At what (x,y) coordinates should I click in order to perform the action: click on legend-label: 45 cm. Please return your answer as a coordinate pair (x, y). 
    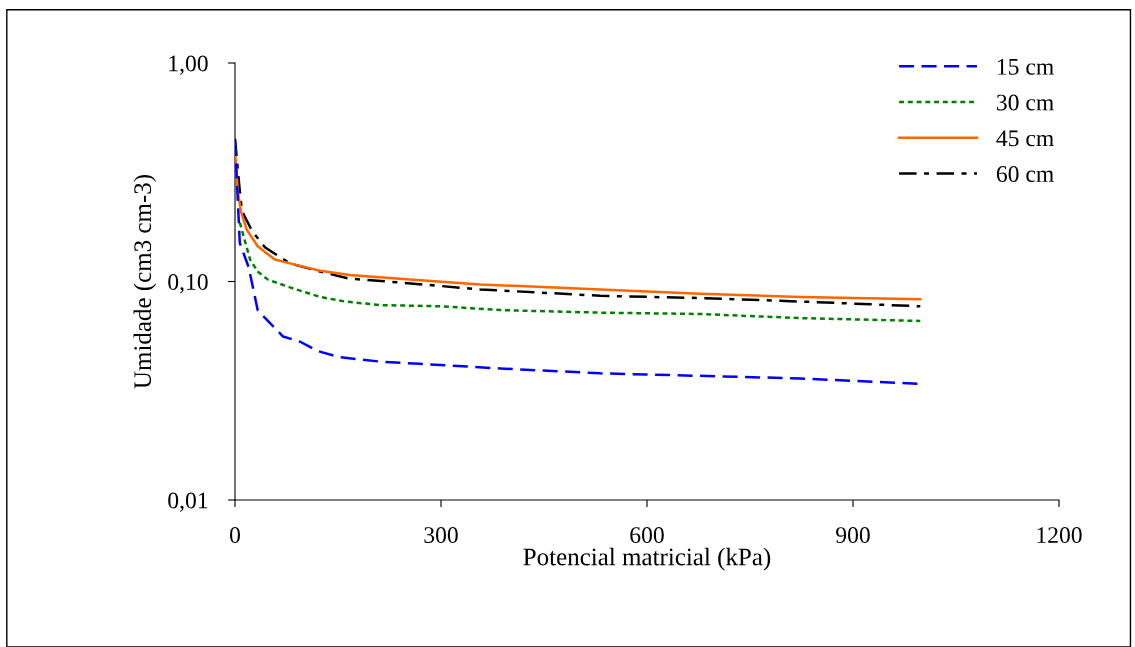
    Looking at the image, I should click on (1025, 138).